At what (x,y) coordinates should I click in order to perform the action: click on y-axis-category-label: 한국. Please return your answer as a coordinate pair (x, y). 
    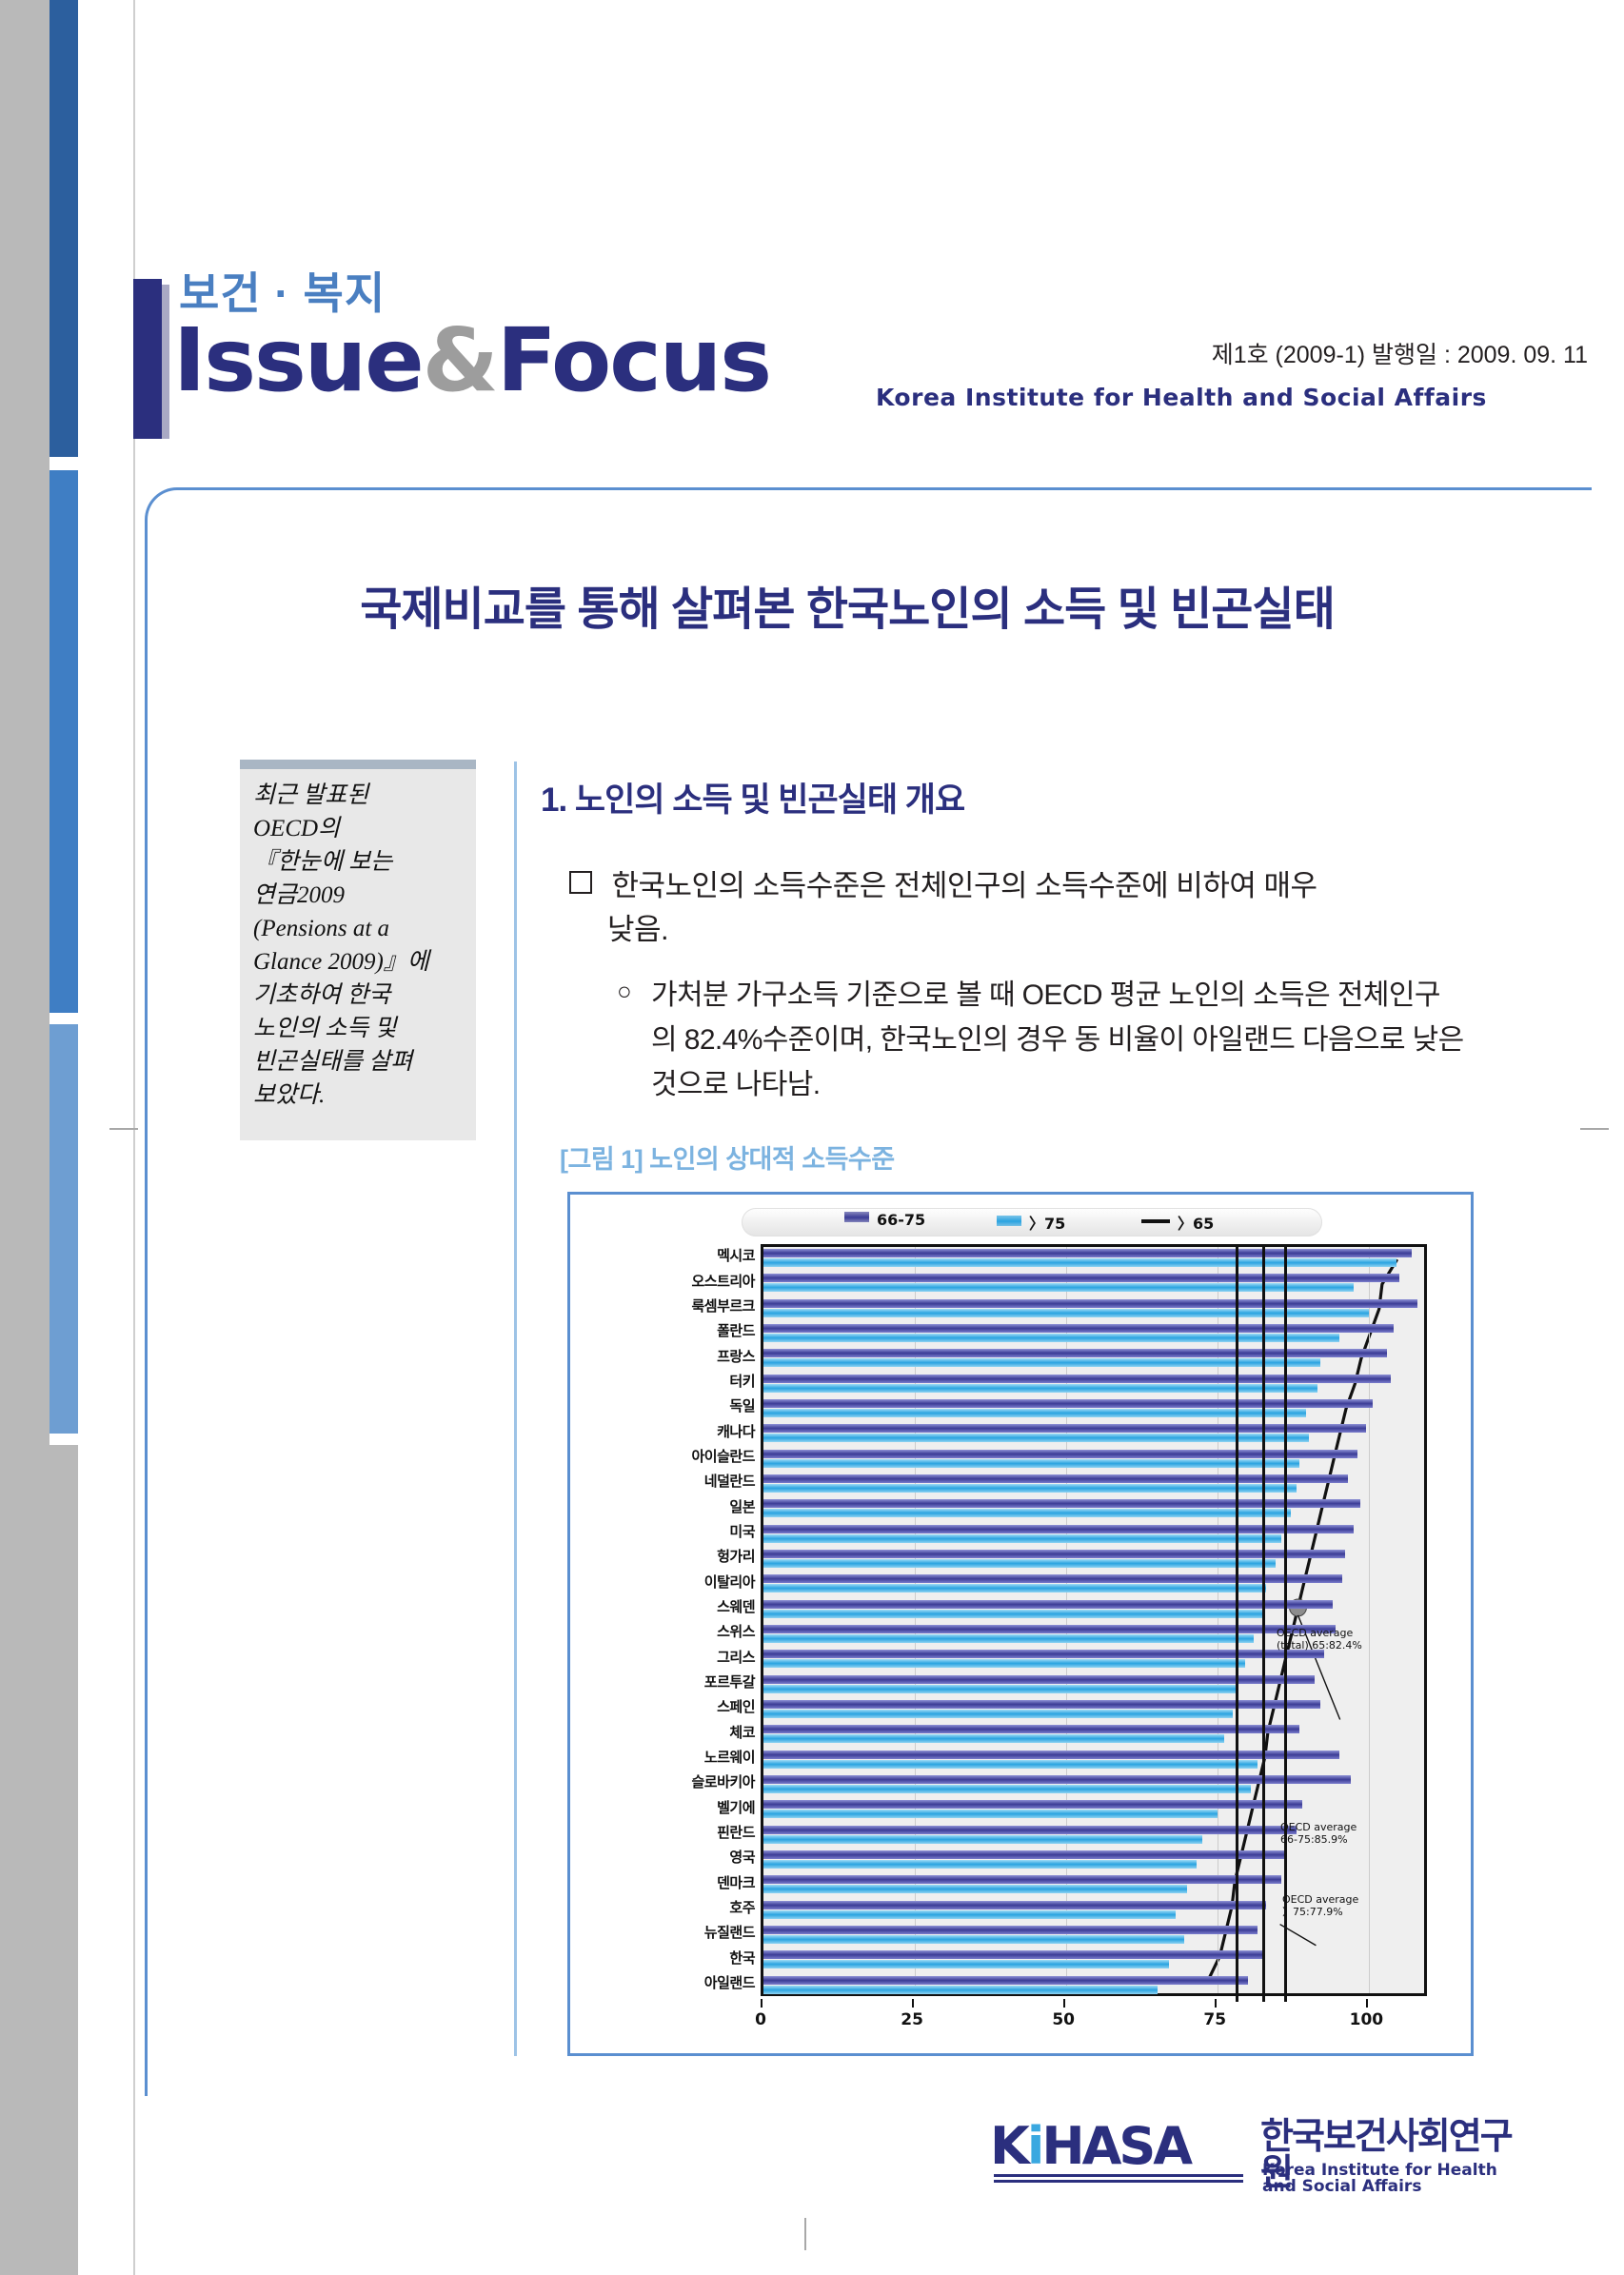
    Looking at the image, I should click on (742, 1958).